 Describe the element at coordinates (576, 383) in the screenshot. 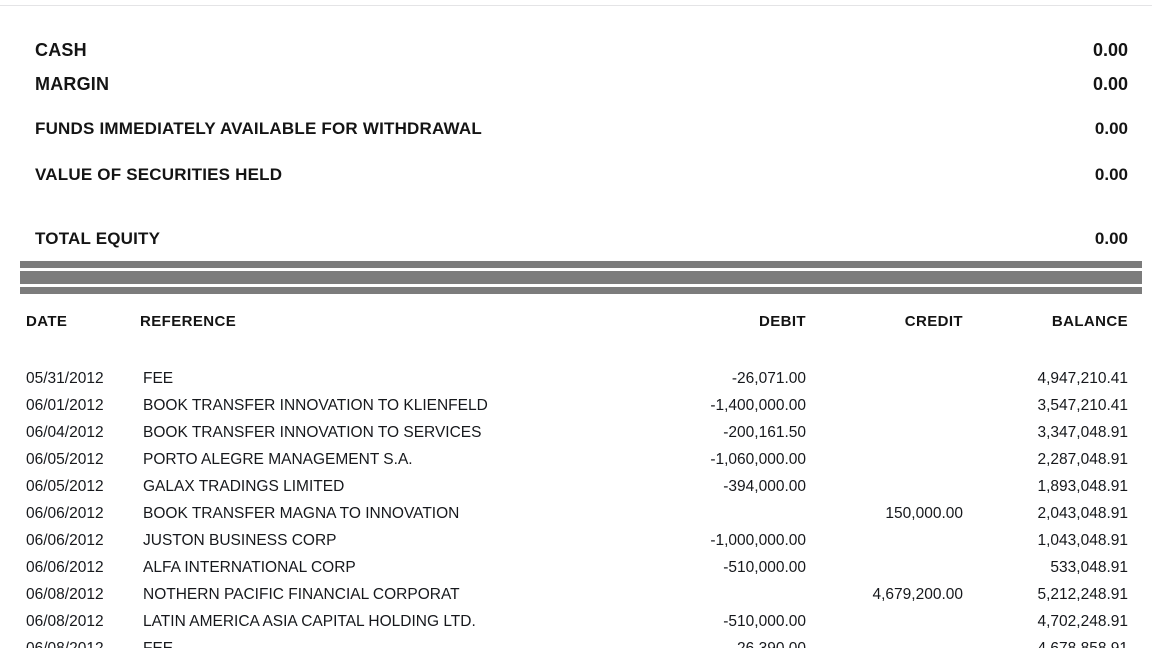

I see `table-row: 05/31/2012 FEE -26,071.00 4,947,210.41` at that location.